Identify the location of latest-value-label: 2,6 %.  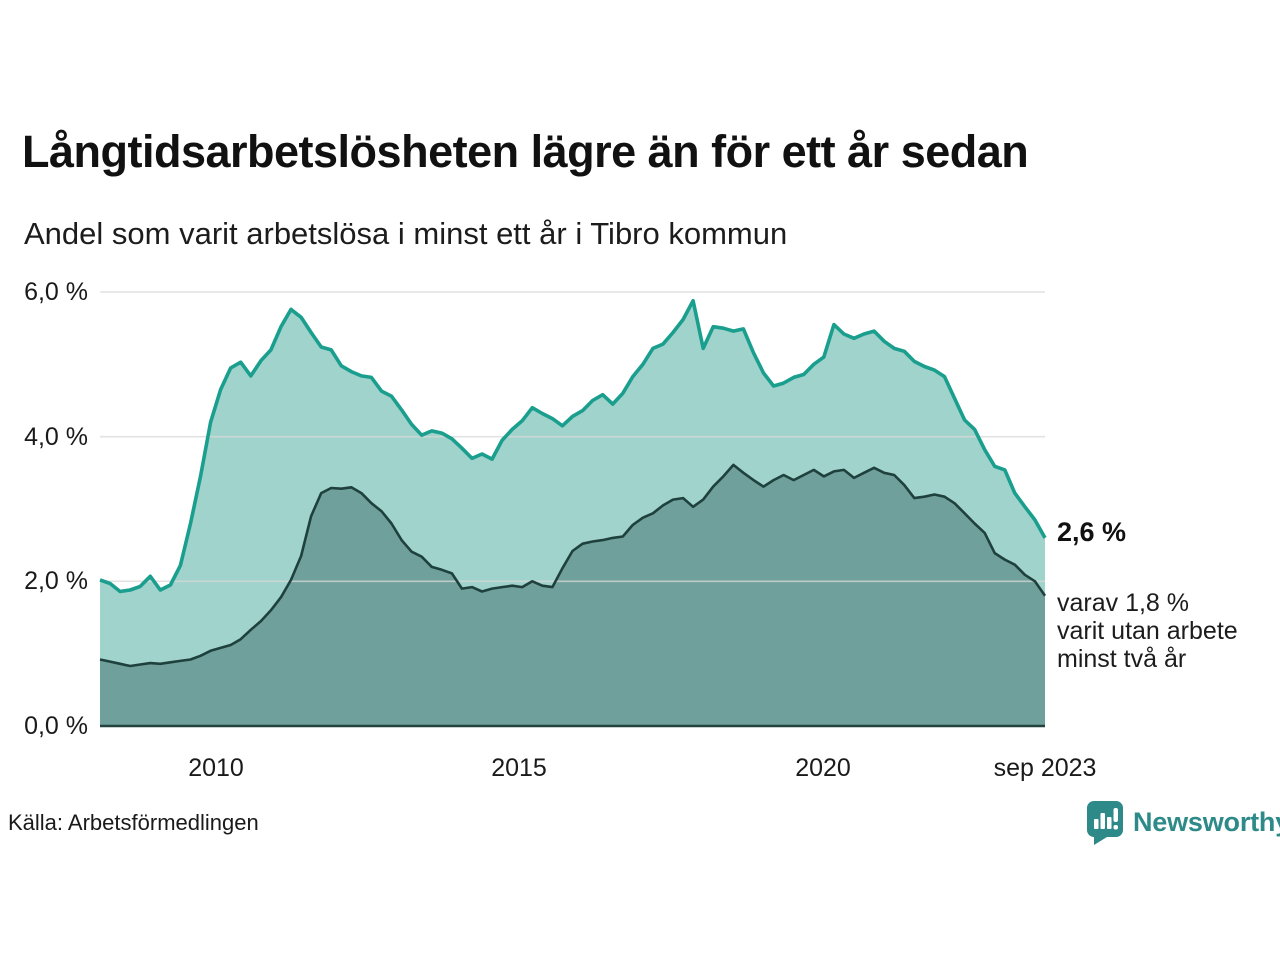
(1092, 532).